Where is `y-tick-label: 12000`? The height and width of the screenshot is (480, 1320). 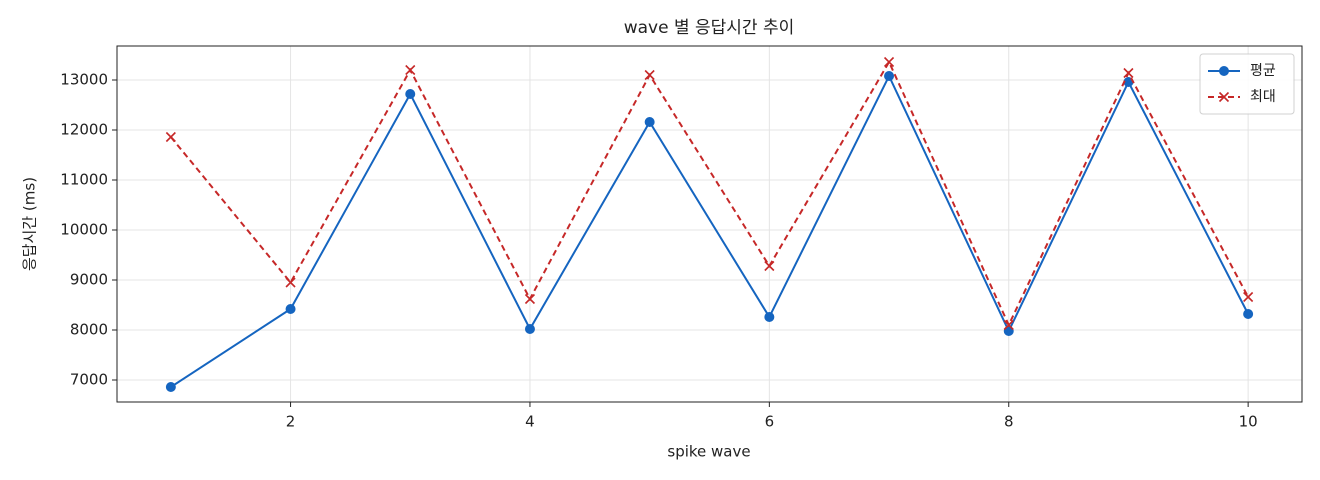
y-tick-label: 12000 is located at coordinates (84, 130).